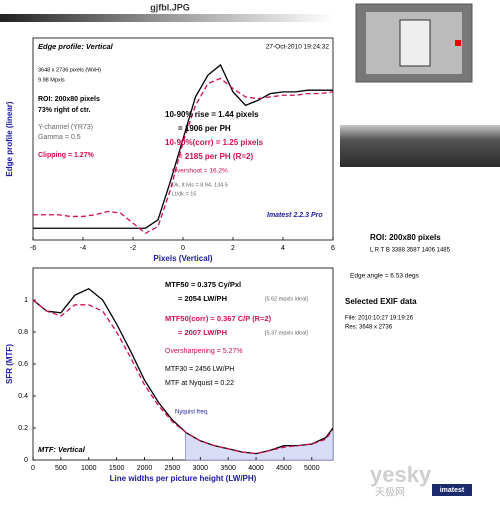 The image size is (500, 505). I want to click on annotation: Dk, lt lvls = 8.94, 134.5, so click(200, 185).